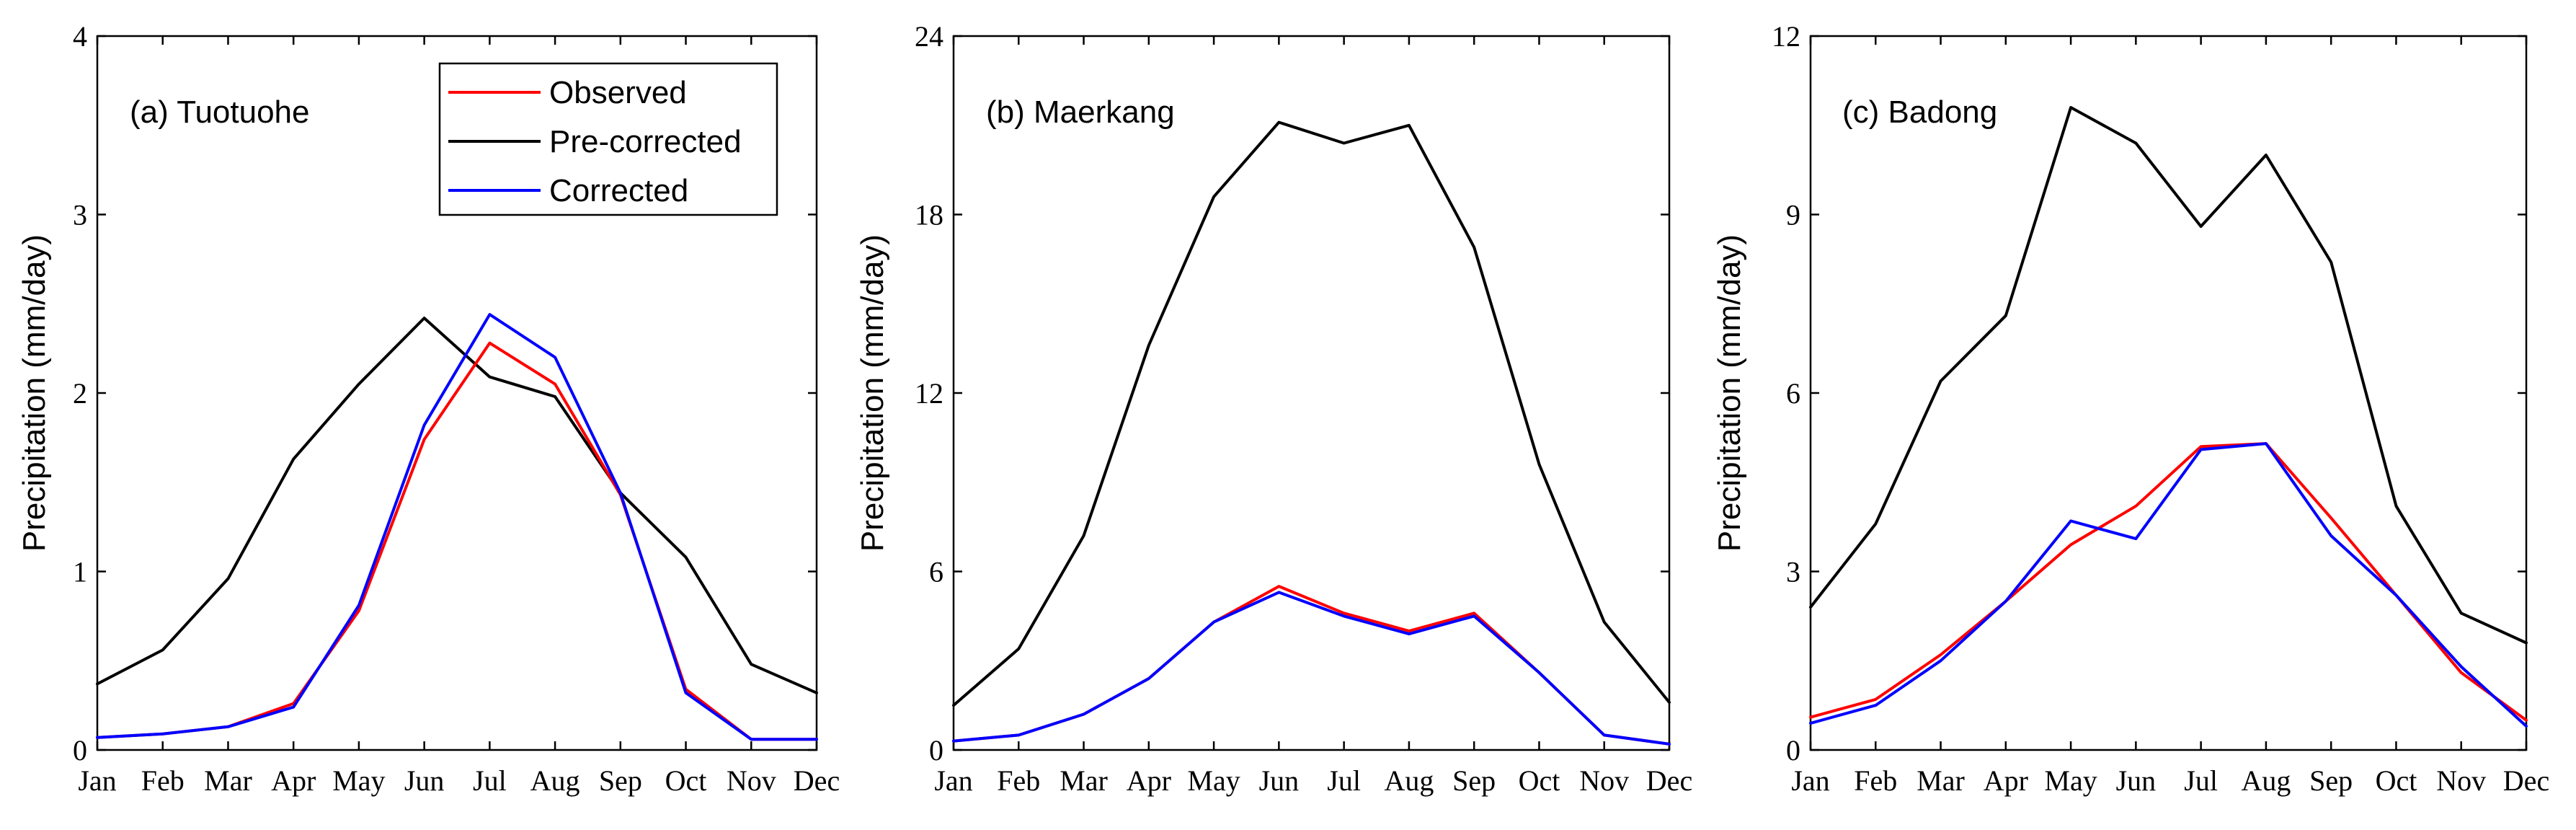  What do you see at coordinates (1919, 112) in the screenshot?
I see `panel-title: (c) Badong` at bounding box center [1919, 112].